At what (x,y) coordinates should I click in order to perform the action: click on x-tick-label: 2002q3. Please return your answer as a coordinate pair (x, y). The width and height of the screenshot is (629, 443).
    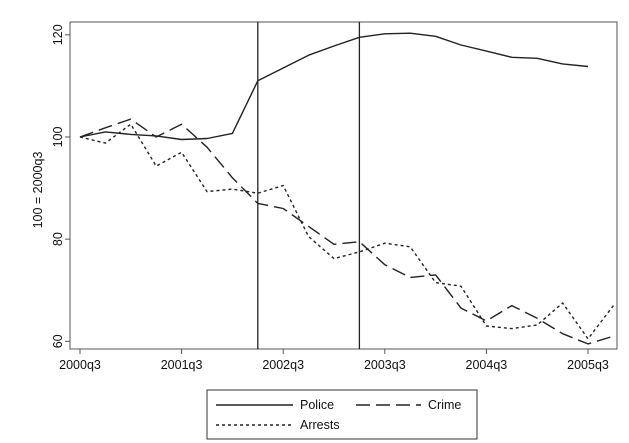
    Looking at the image, I should click on (283, 365).